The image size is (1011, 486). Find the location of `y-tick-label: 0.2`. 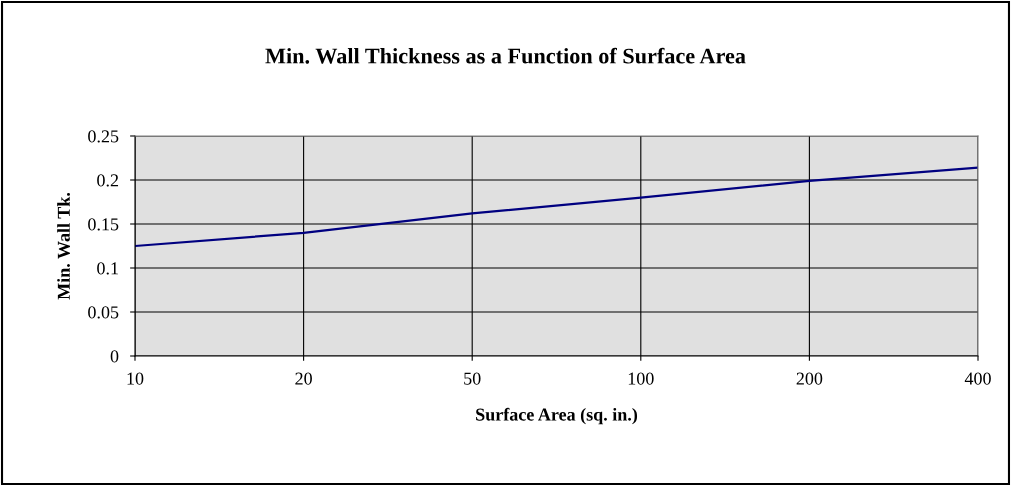

y-tick-label: 0.2 is located at coordinates (108, 180).